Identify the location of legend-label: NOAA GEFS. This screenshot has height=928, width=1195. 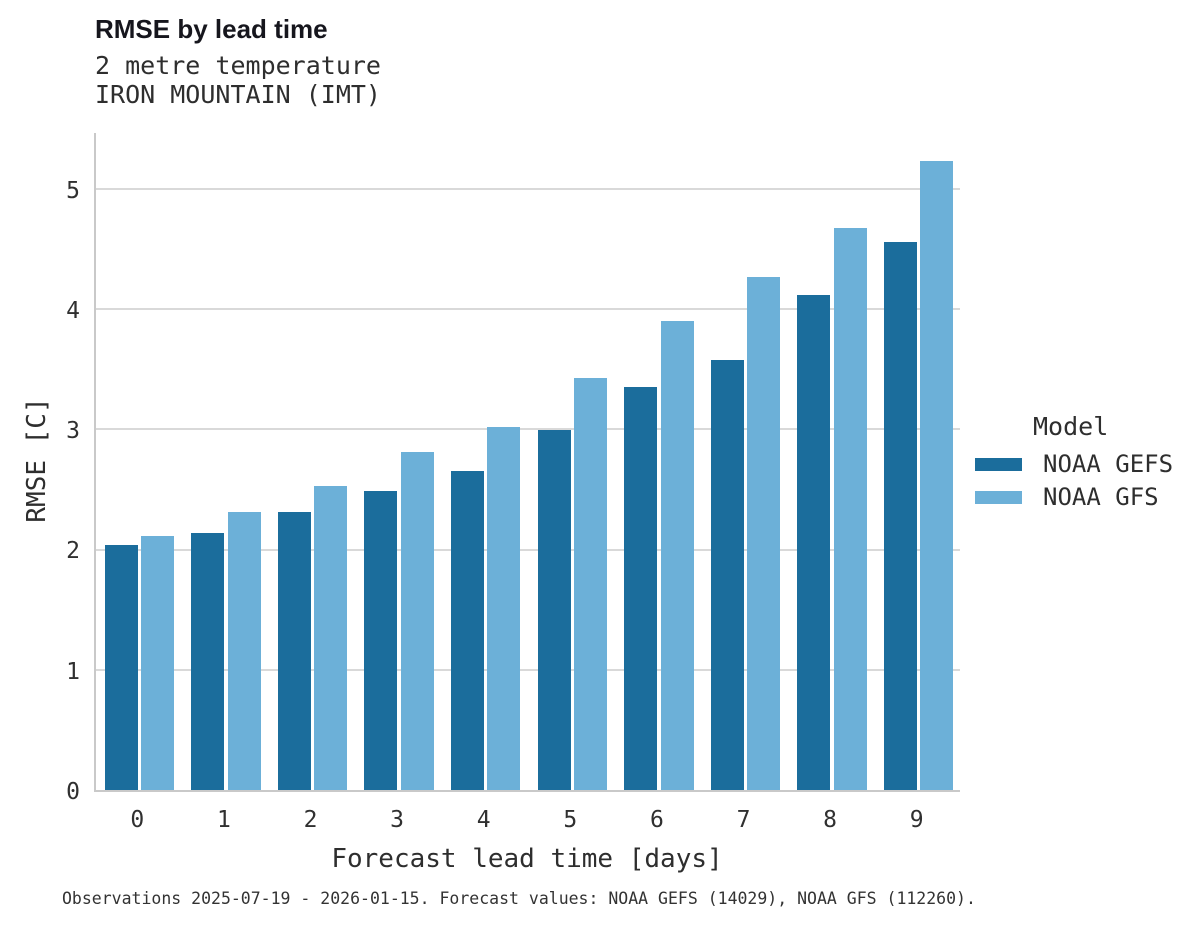
(1108, 464).